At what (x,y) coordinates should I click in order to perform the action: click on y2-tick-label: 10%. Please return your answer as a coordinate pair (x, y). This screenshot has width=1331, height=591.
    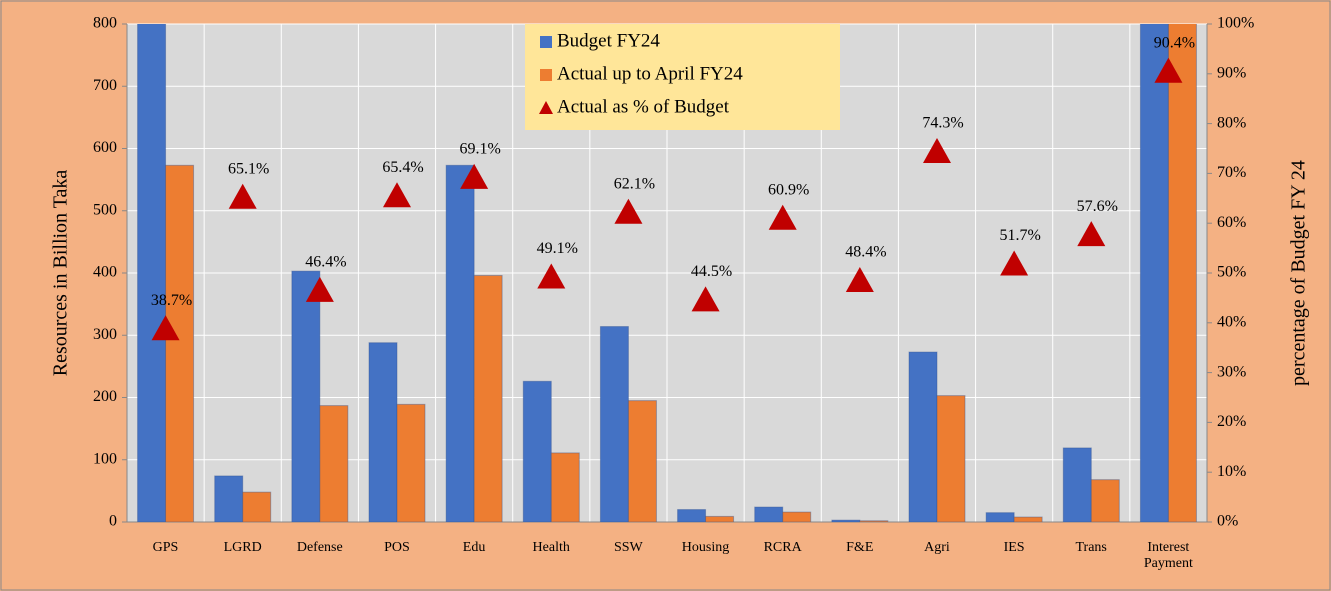
    Looking at the image, I should click on (1231, 471).